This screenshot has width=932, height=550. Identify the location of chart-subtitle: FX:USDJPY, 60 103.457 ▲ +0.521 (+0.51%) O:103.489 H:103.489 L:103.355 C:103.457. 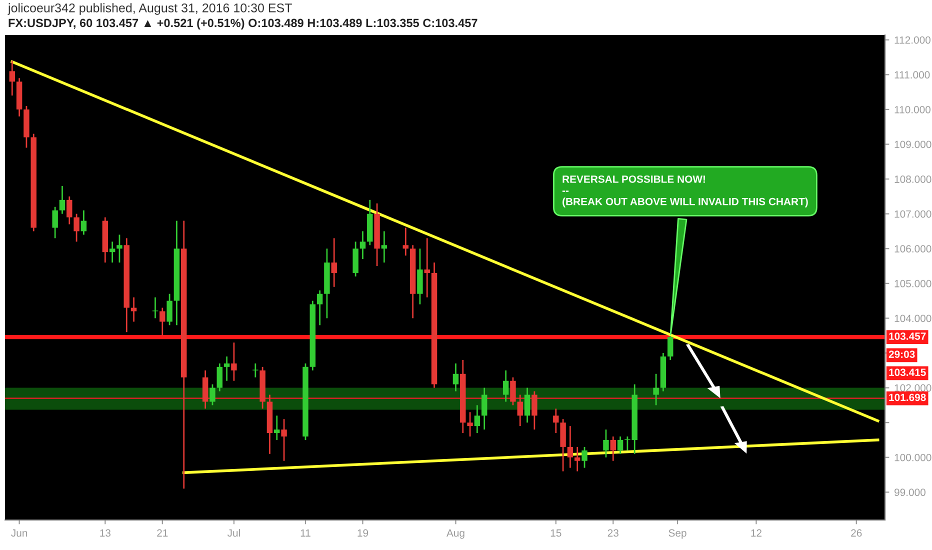
(243, 24).